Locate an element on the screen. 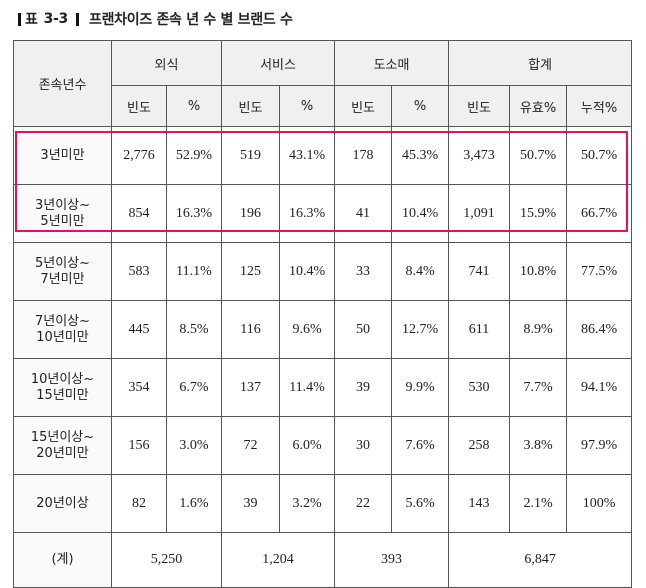 This screenshot has height=588, width=646. caption-prefix: 표 is located at coordinates (31, 20).